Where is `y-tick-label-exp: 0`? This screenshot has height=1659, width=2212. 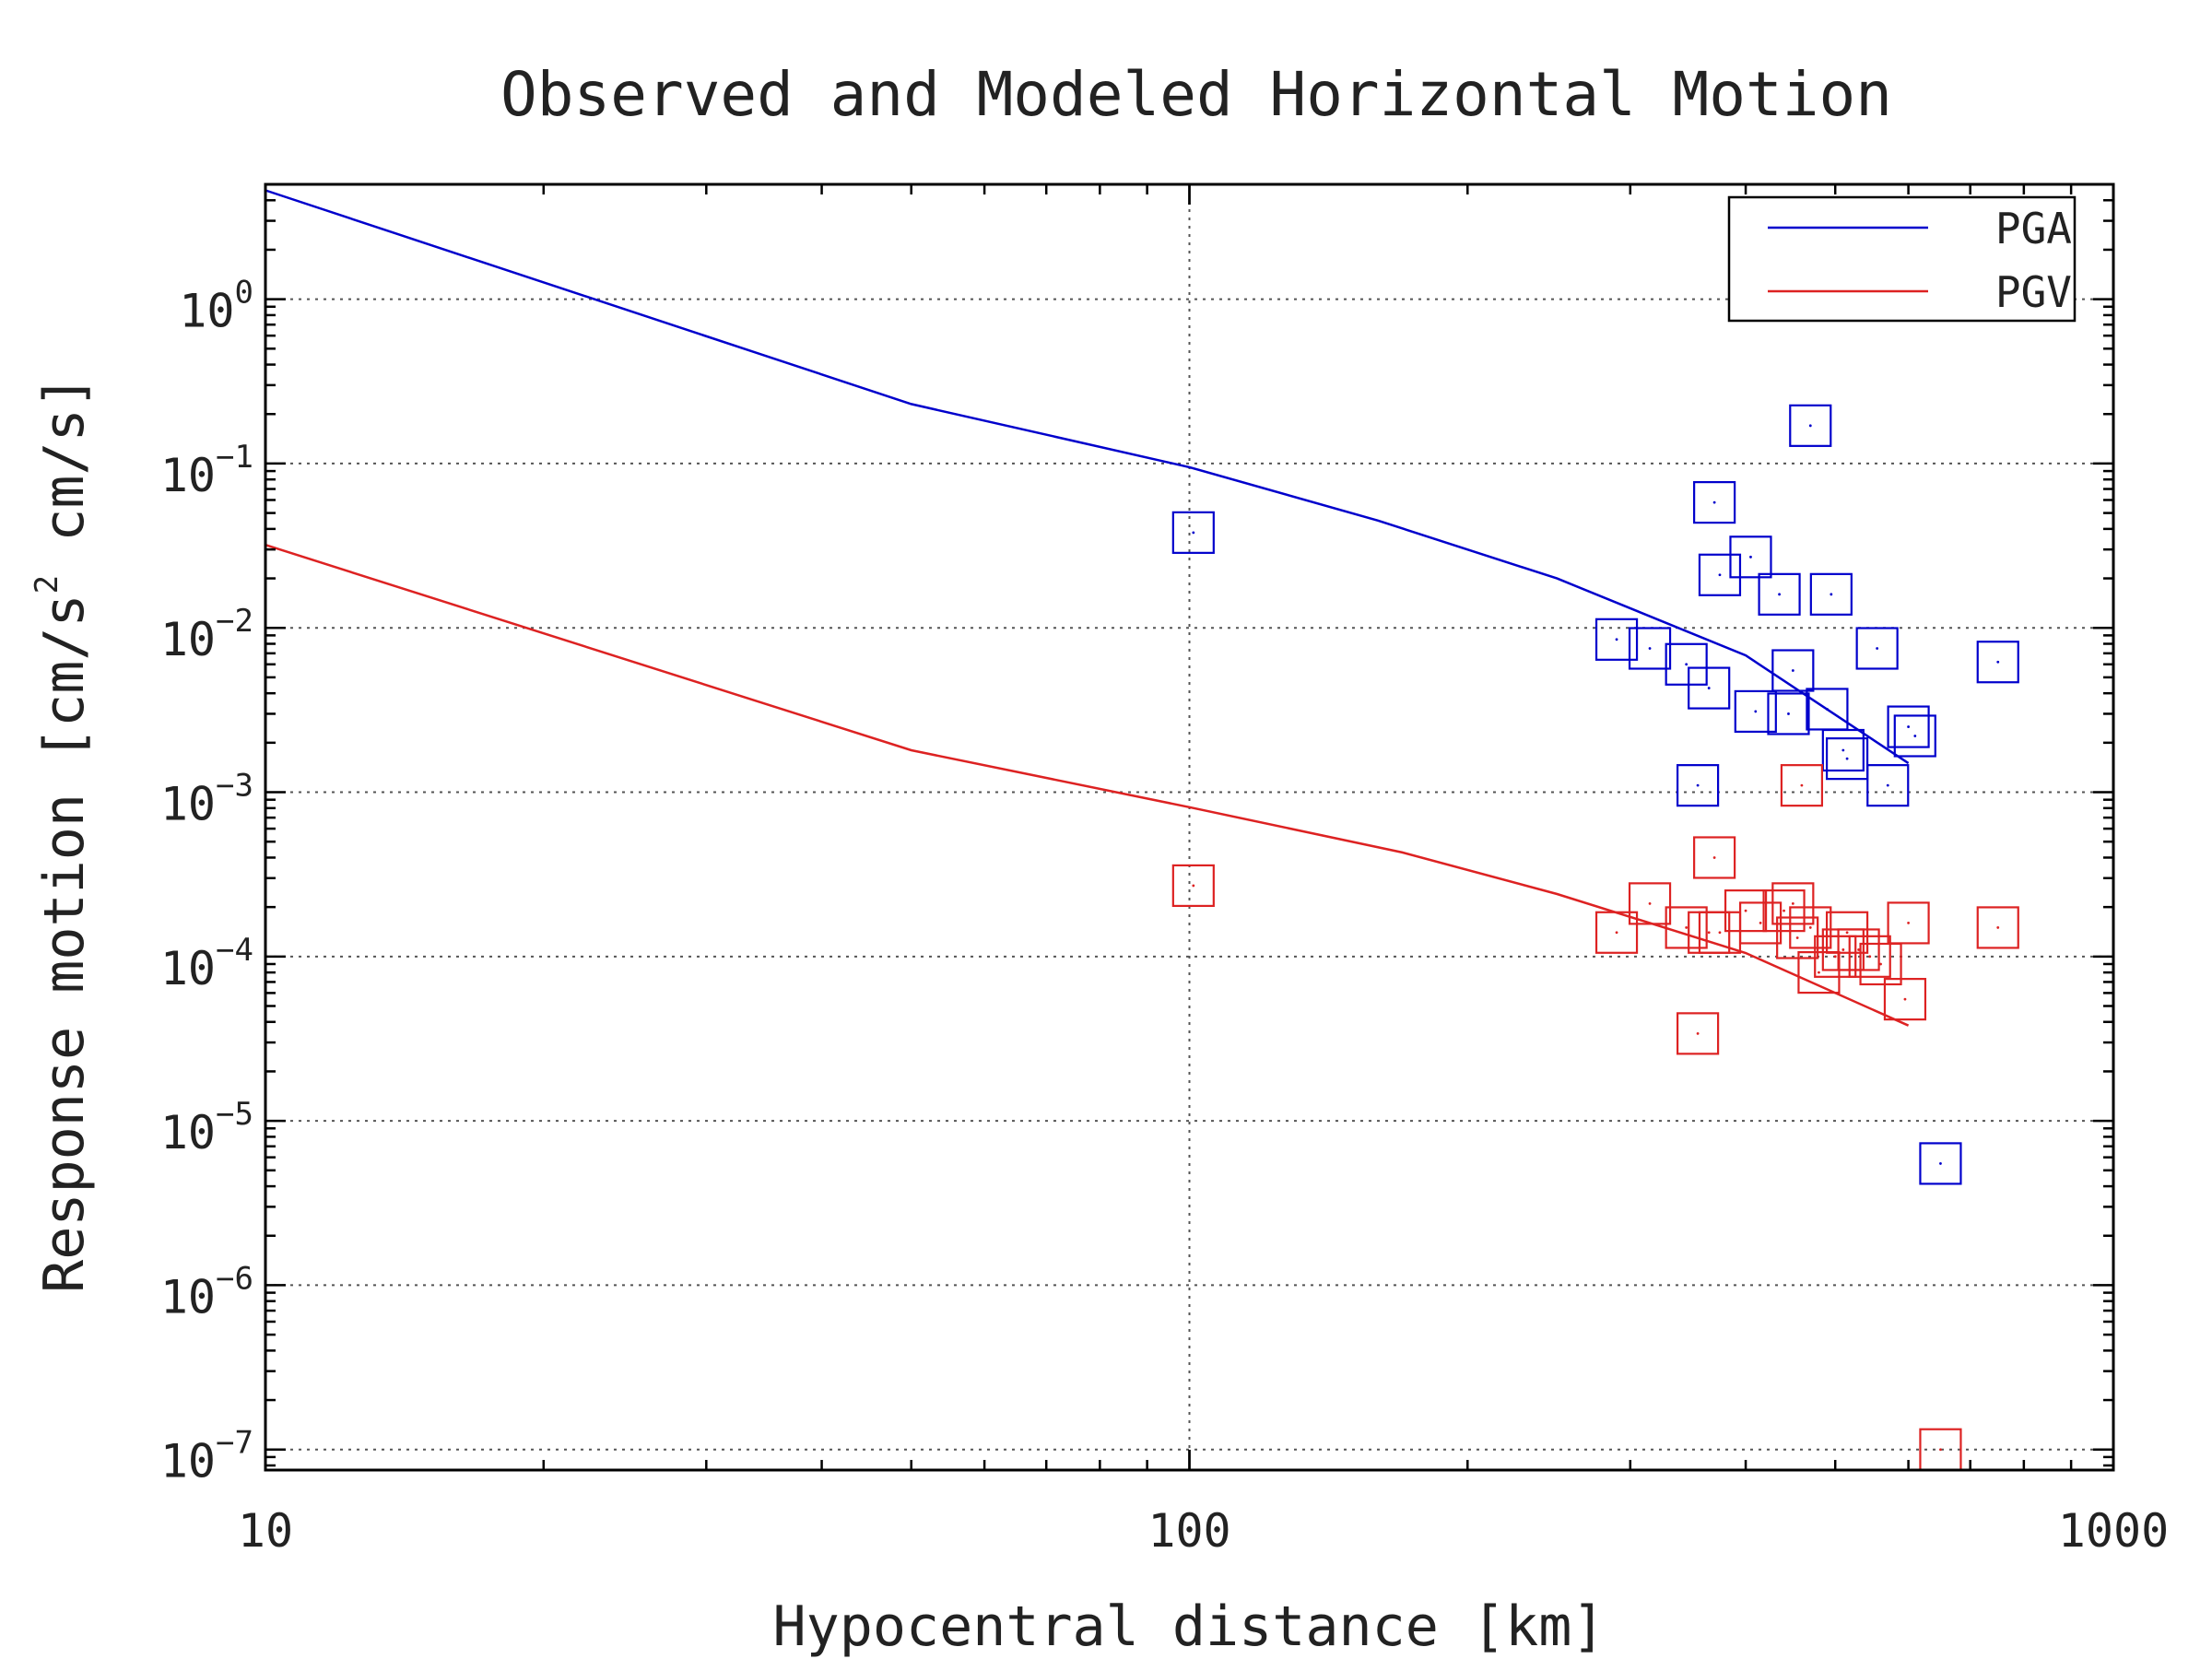
y-tick-label-exp: 0 is located at coordinates (244, 293).